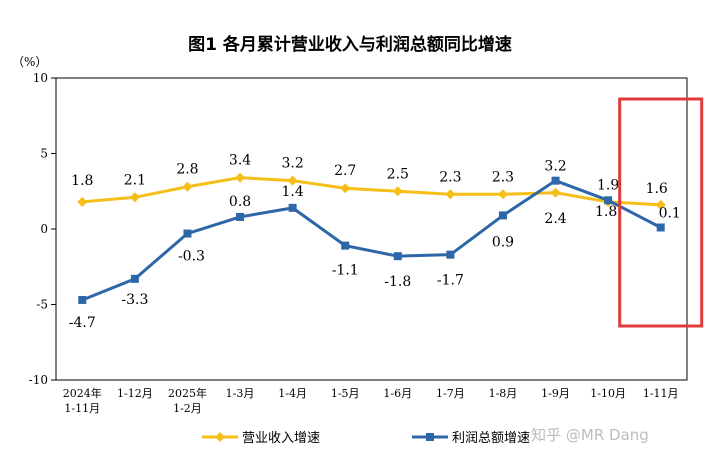 The image size is (720, 459). I want to click on y-tick-label: -10, so click(38, 380).